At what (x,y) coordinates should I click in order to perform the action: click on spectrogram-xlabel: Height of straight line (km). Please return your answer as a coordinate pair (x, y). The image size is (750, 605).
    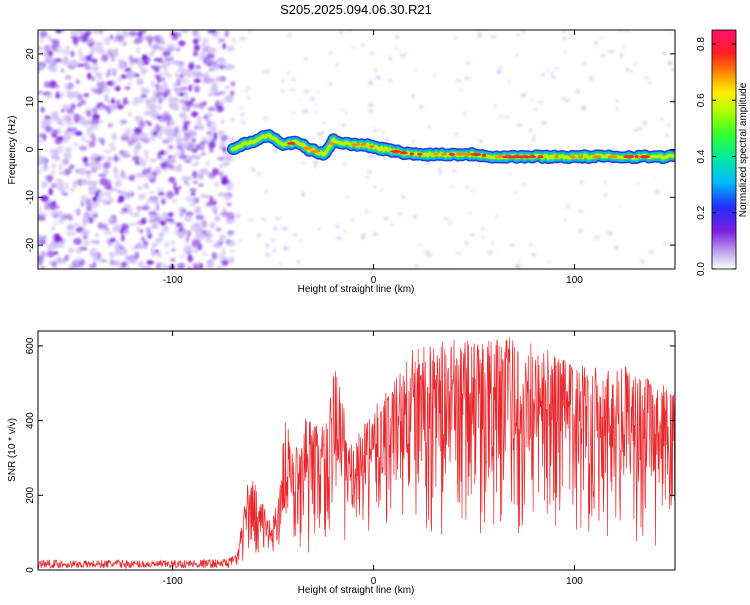
    Looking at the image, I should click on (356, 289).